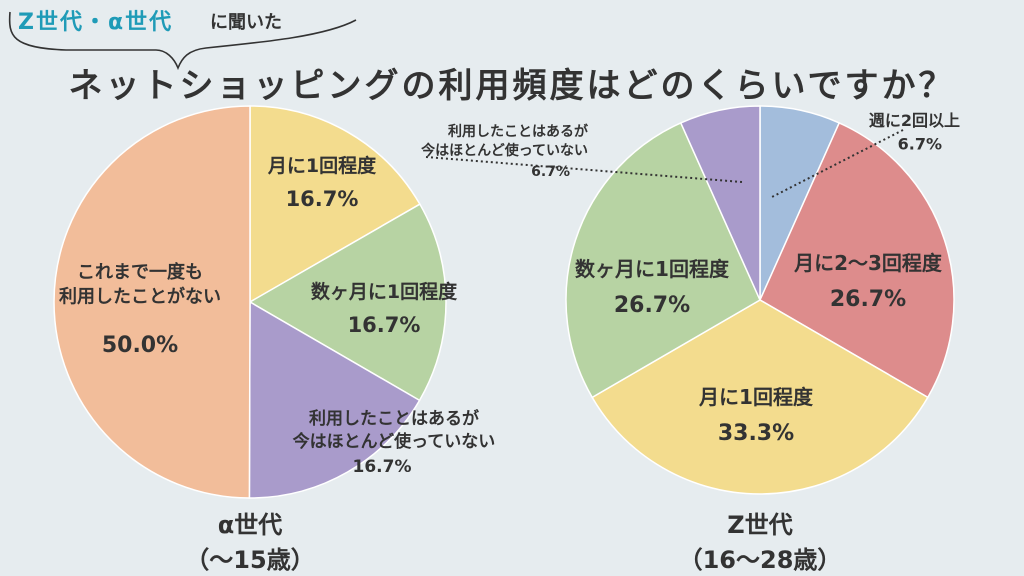  Describe the element at coordinates (868, 263) in the screenshot. I see `slice-label: 月に2～3回程度` at that location.